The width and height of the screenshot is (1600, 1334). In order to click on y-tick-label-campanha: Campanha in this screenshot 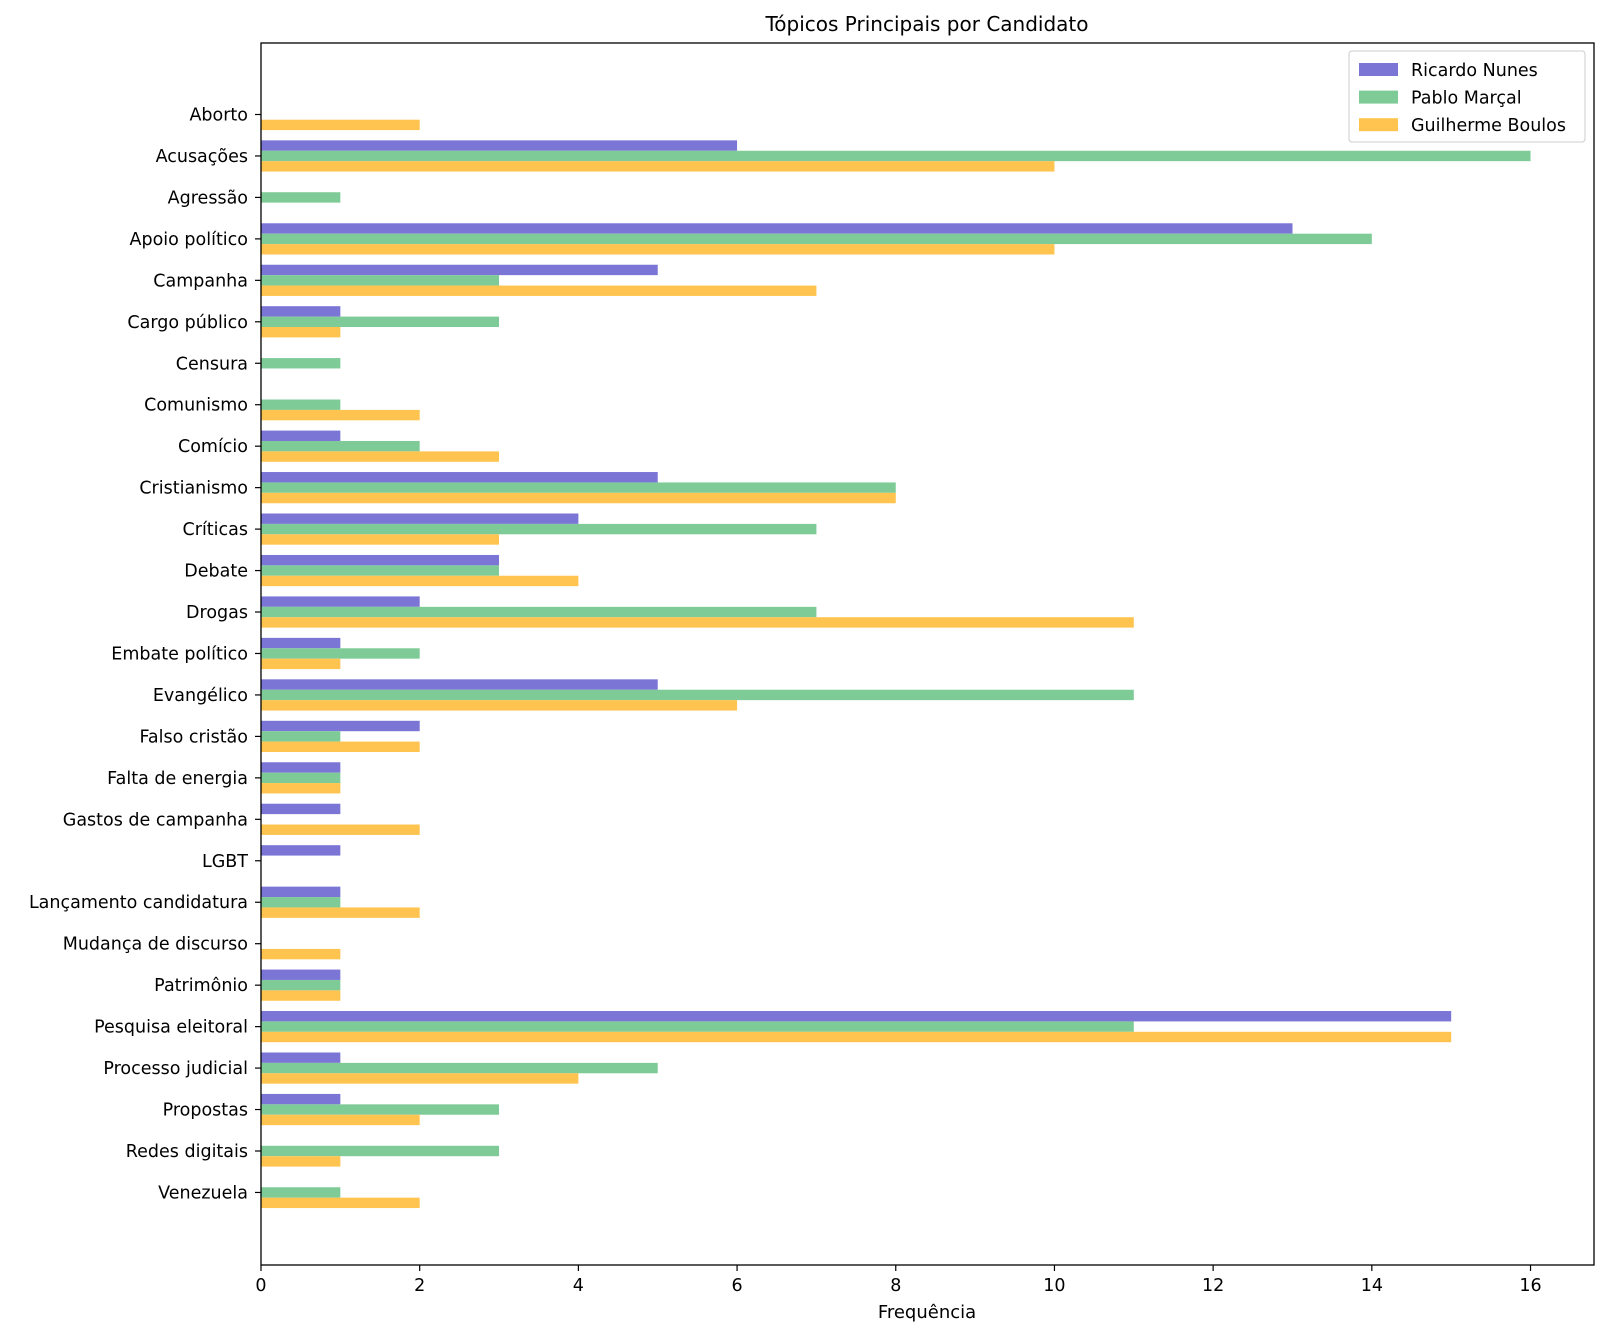, I will do `click(200, 281)`.